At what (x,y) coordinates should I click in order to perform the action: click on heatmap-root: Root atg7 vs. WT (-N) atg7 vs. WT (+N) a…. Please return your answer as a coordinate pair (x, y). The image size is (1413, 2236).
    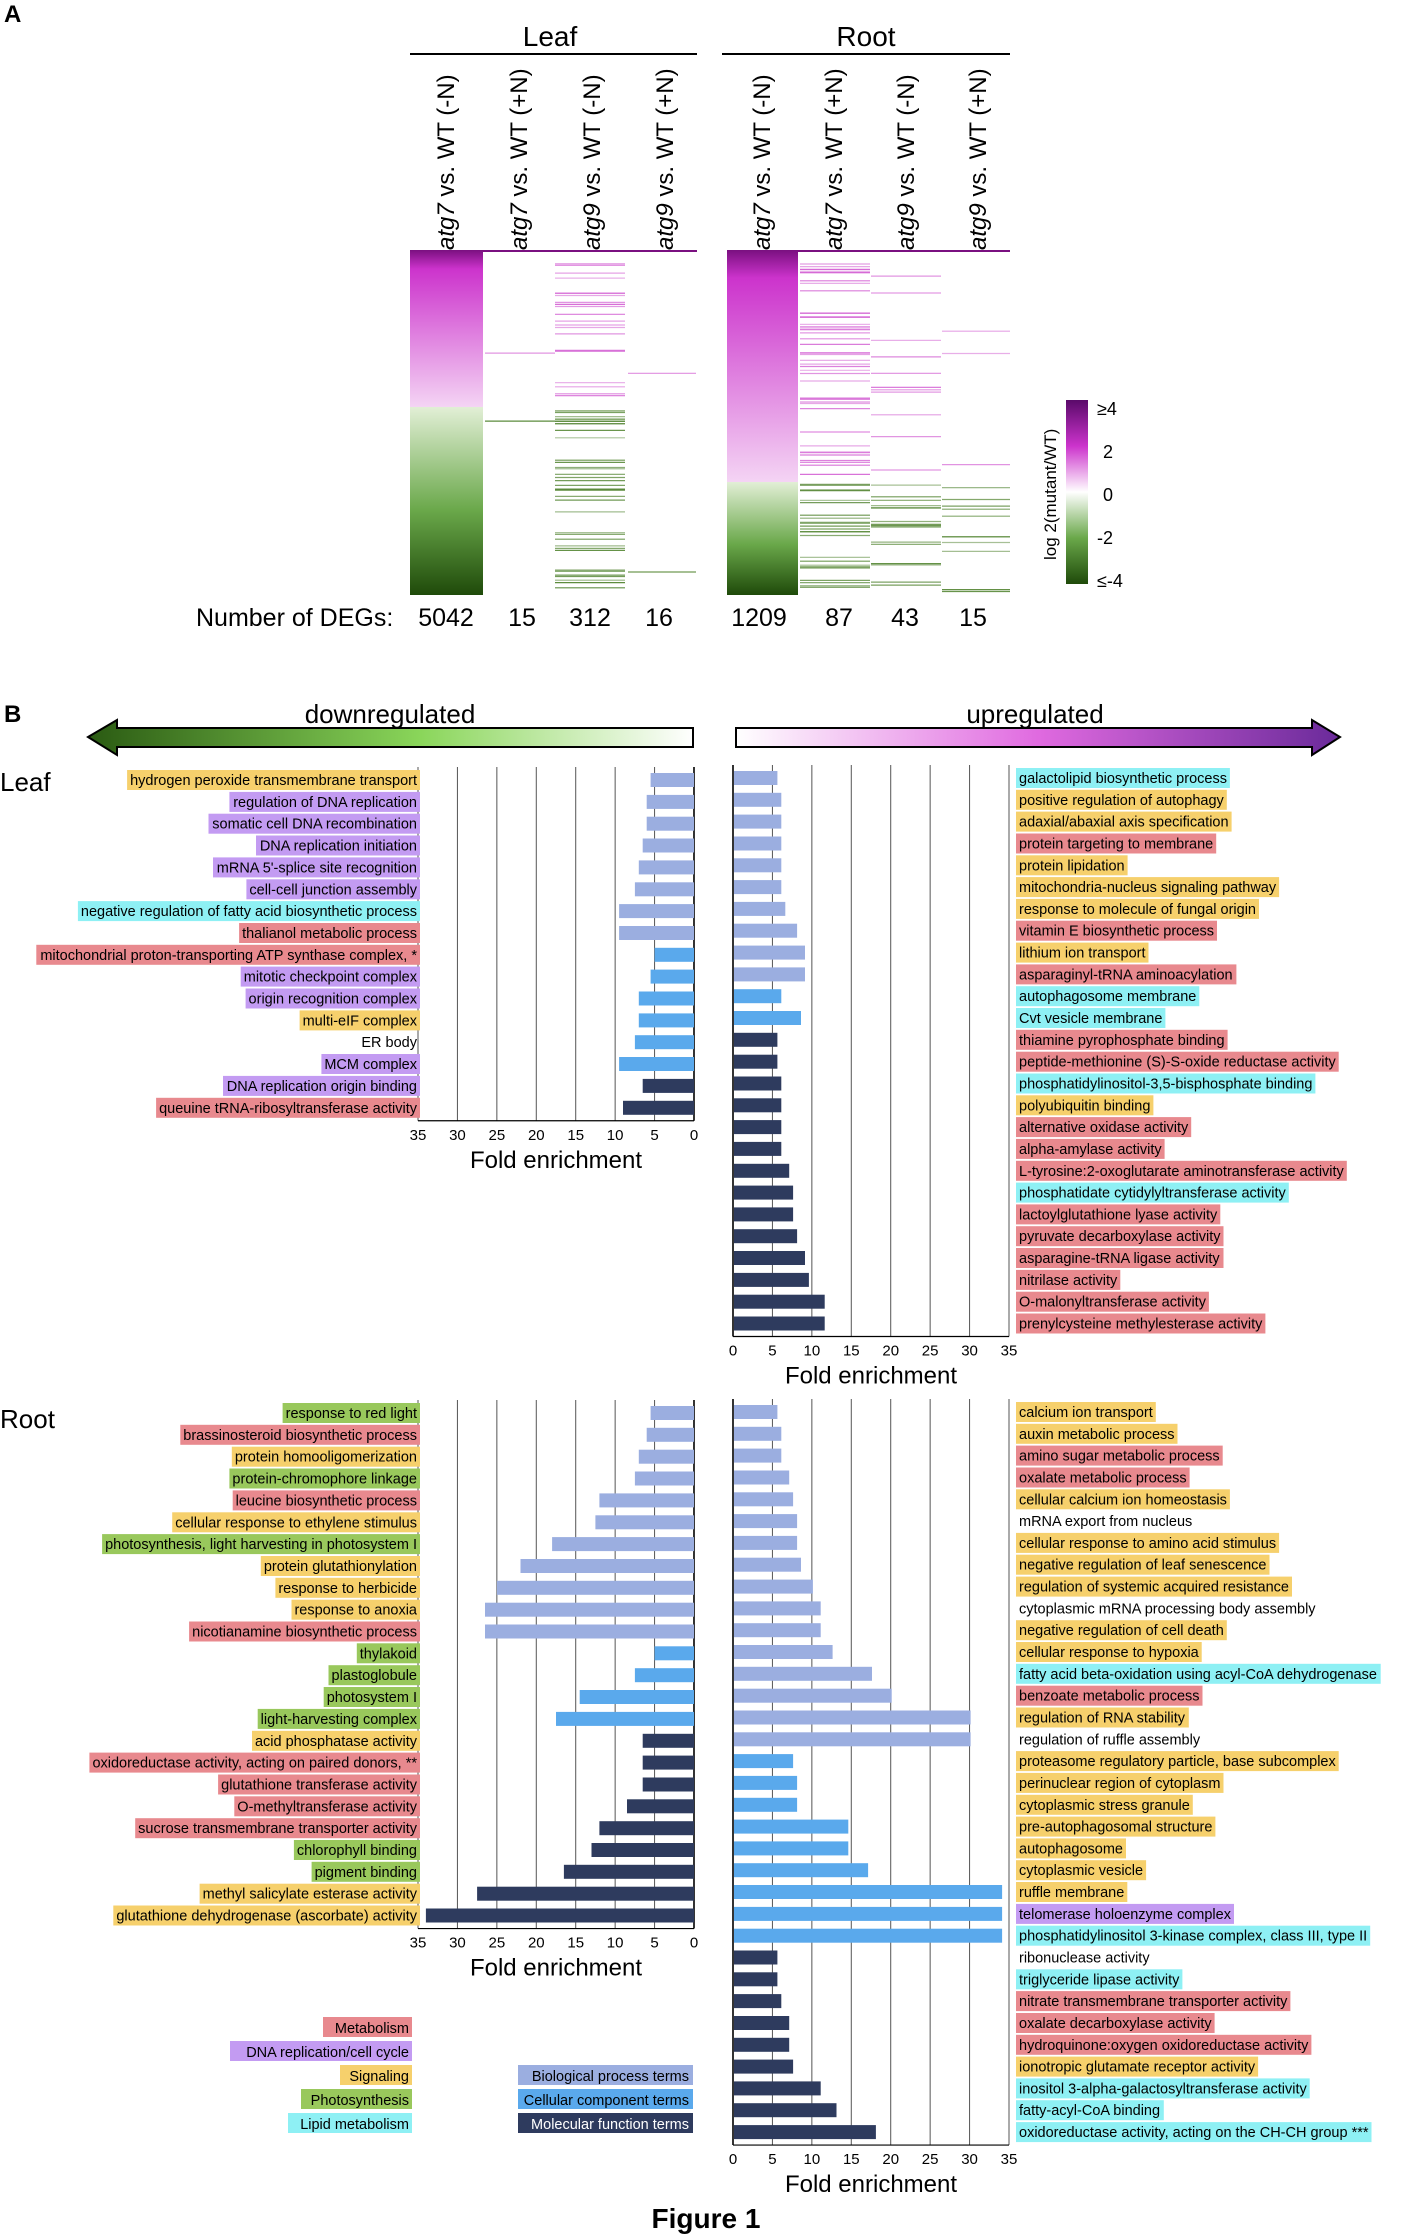
    Looking at the image, I should click on (866, 308).